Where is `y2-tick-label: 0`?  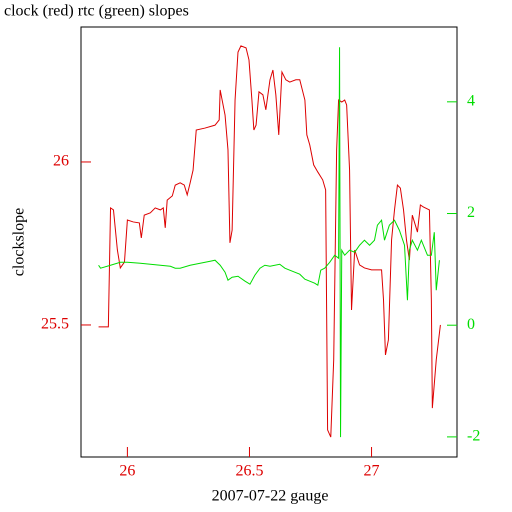
y2-tick-label: 0 is located at coordinates (471, 324).